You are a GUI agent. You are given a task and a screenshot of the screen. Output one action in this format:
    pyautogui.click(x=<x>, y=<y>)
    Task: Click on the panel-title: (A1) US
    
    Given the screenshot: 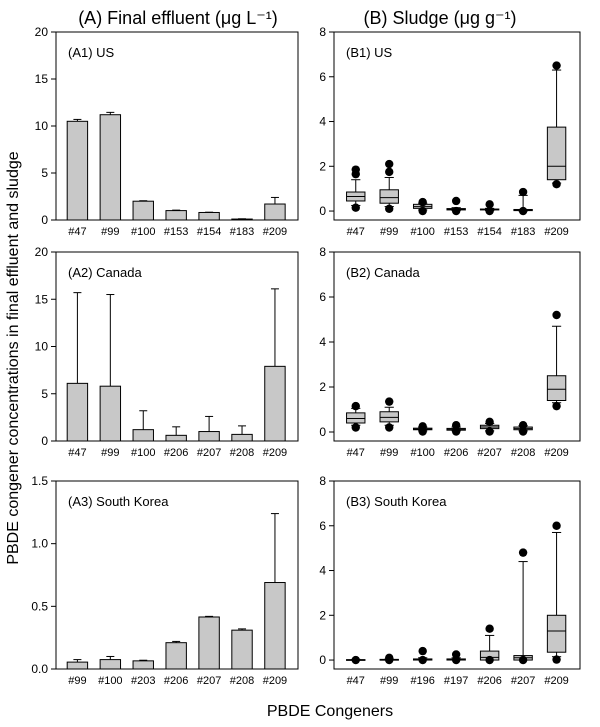 What is the action you would take?
    pyautogui.click(x=91, y=52)
    